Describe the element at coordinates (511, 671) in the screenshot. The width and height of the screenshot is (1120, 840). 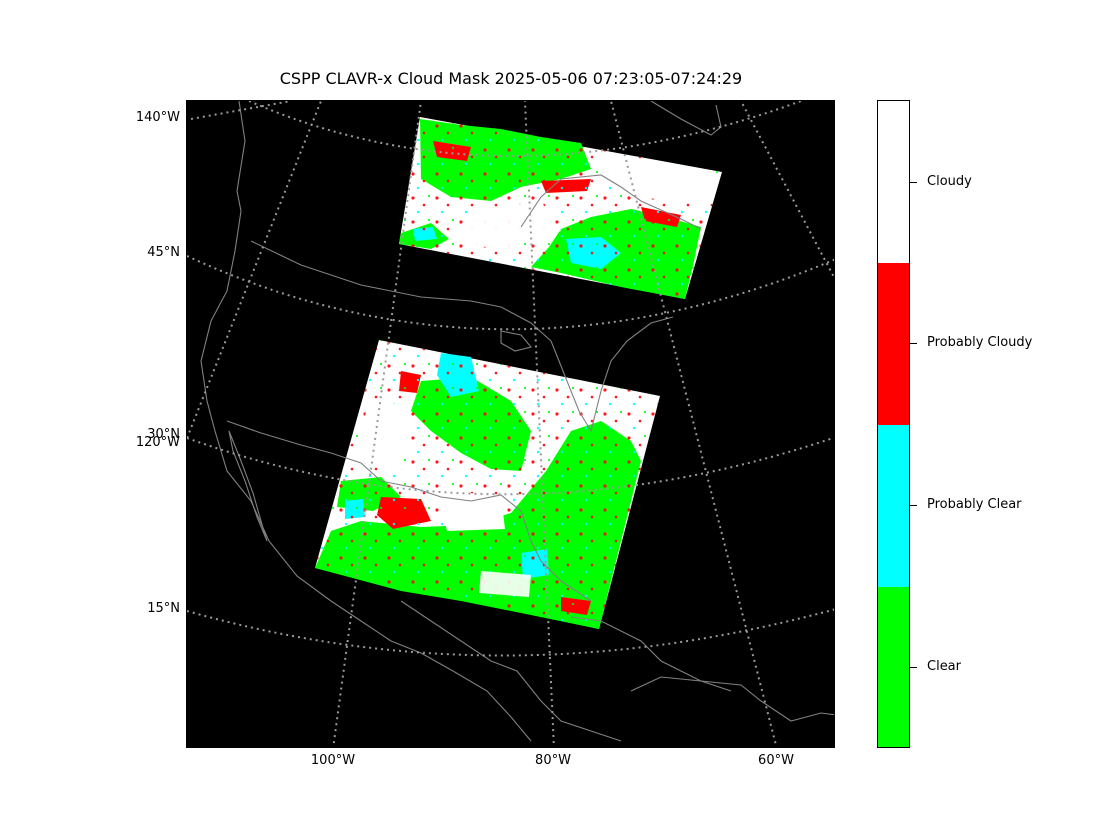
I see `central-america-coastline` at that location.